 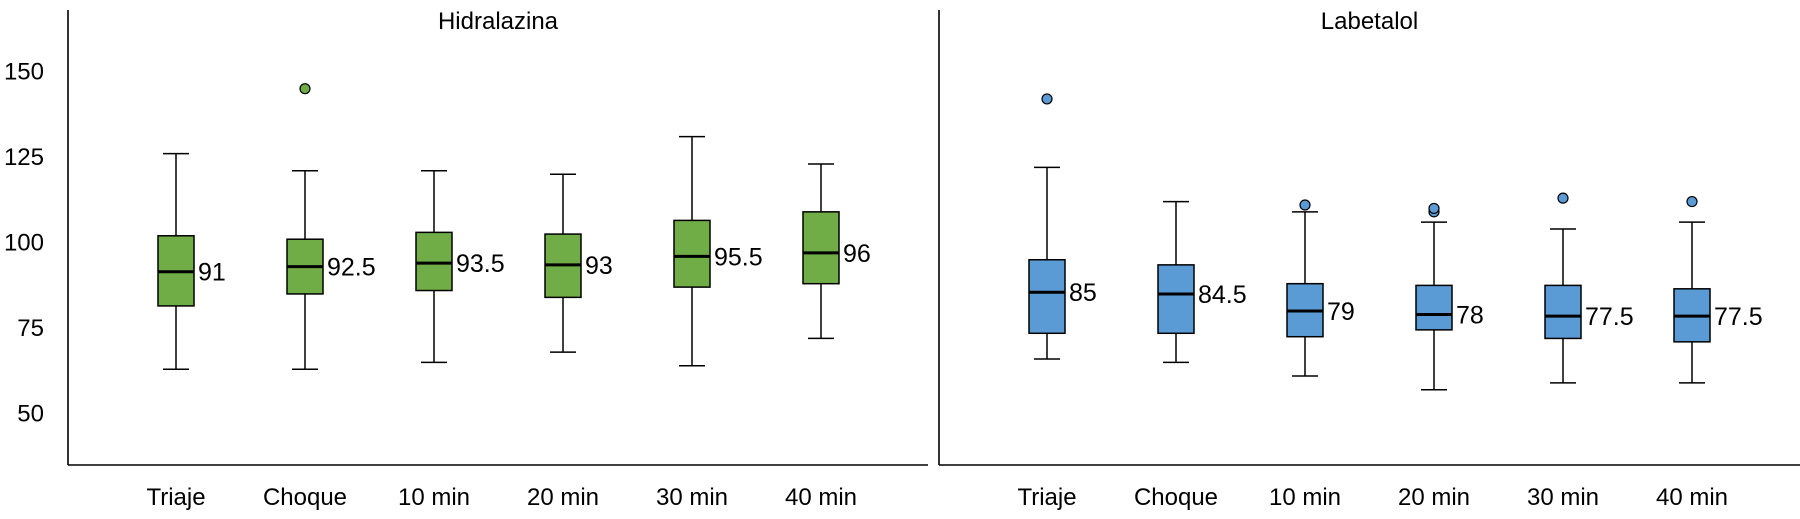 I want to click on panel-title: Hidralazina, so click(x=498, y=21).